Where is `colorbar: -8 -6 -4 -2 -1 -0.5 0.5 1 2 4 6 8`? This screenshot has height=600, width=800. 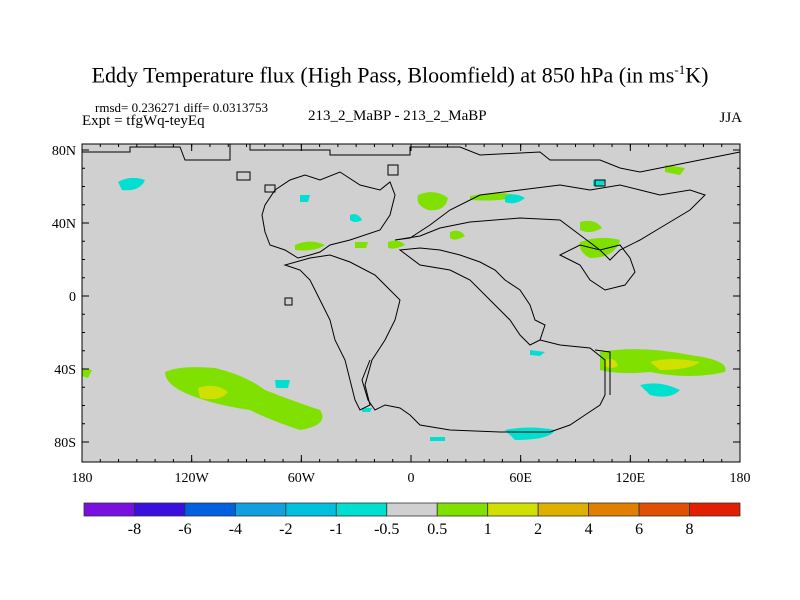 colorbar: -8 -6 -4 -2 -1 -0.5 0.5 1 2 4 6 8 is located at coordinates (412, 520).